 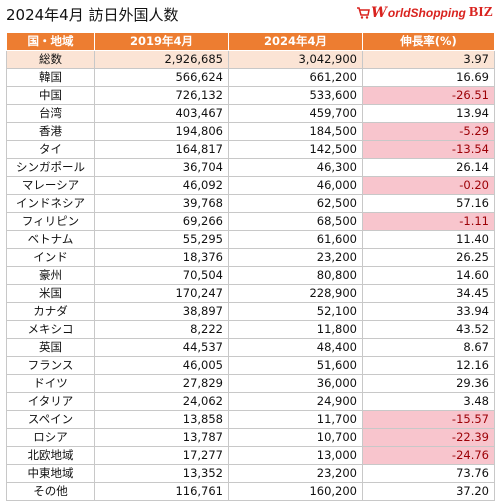 I want to click on value-2019-cell: 164,817, so click(x=161, y=149).